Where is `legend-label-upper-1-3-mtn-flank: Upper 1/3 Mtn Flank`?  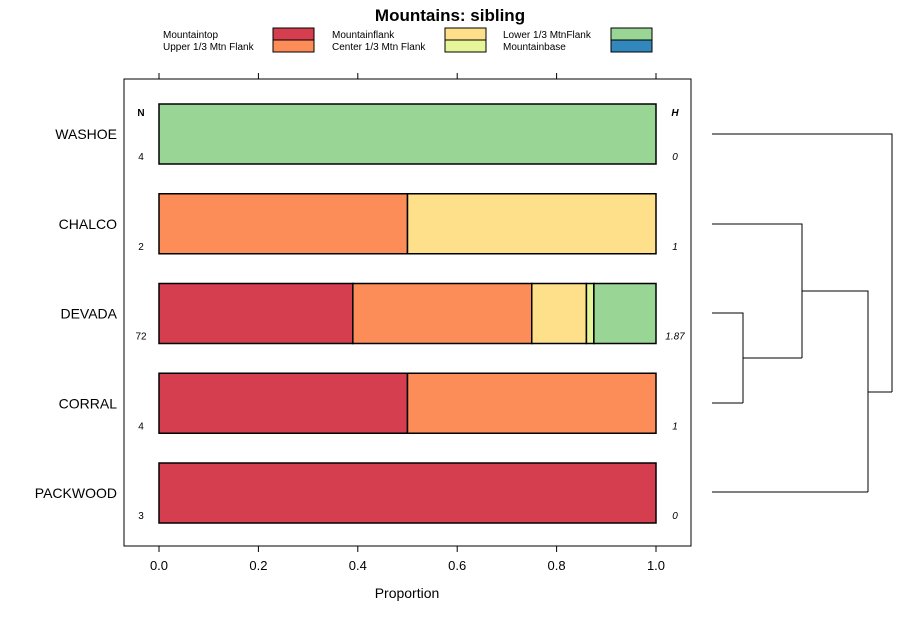 legend-label-upper-1-3-mtn-flank: Upper 1/3 Mtn Flank is located at coordinates (209, 47).